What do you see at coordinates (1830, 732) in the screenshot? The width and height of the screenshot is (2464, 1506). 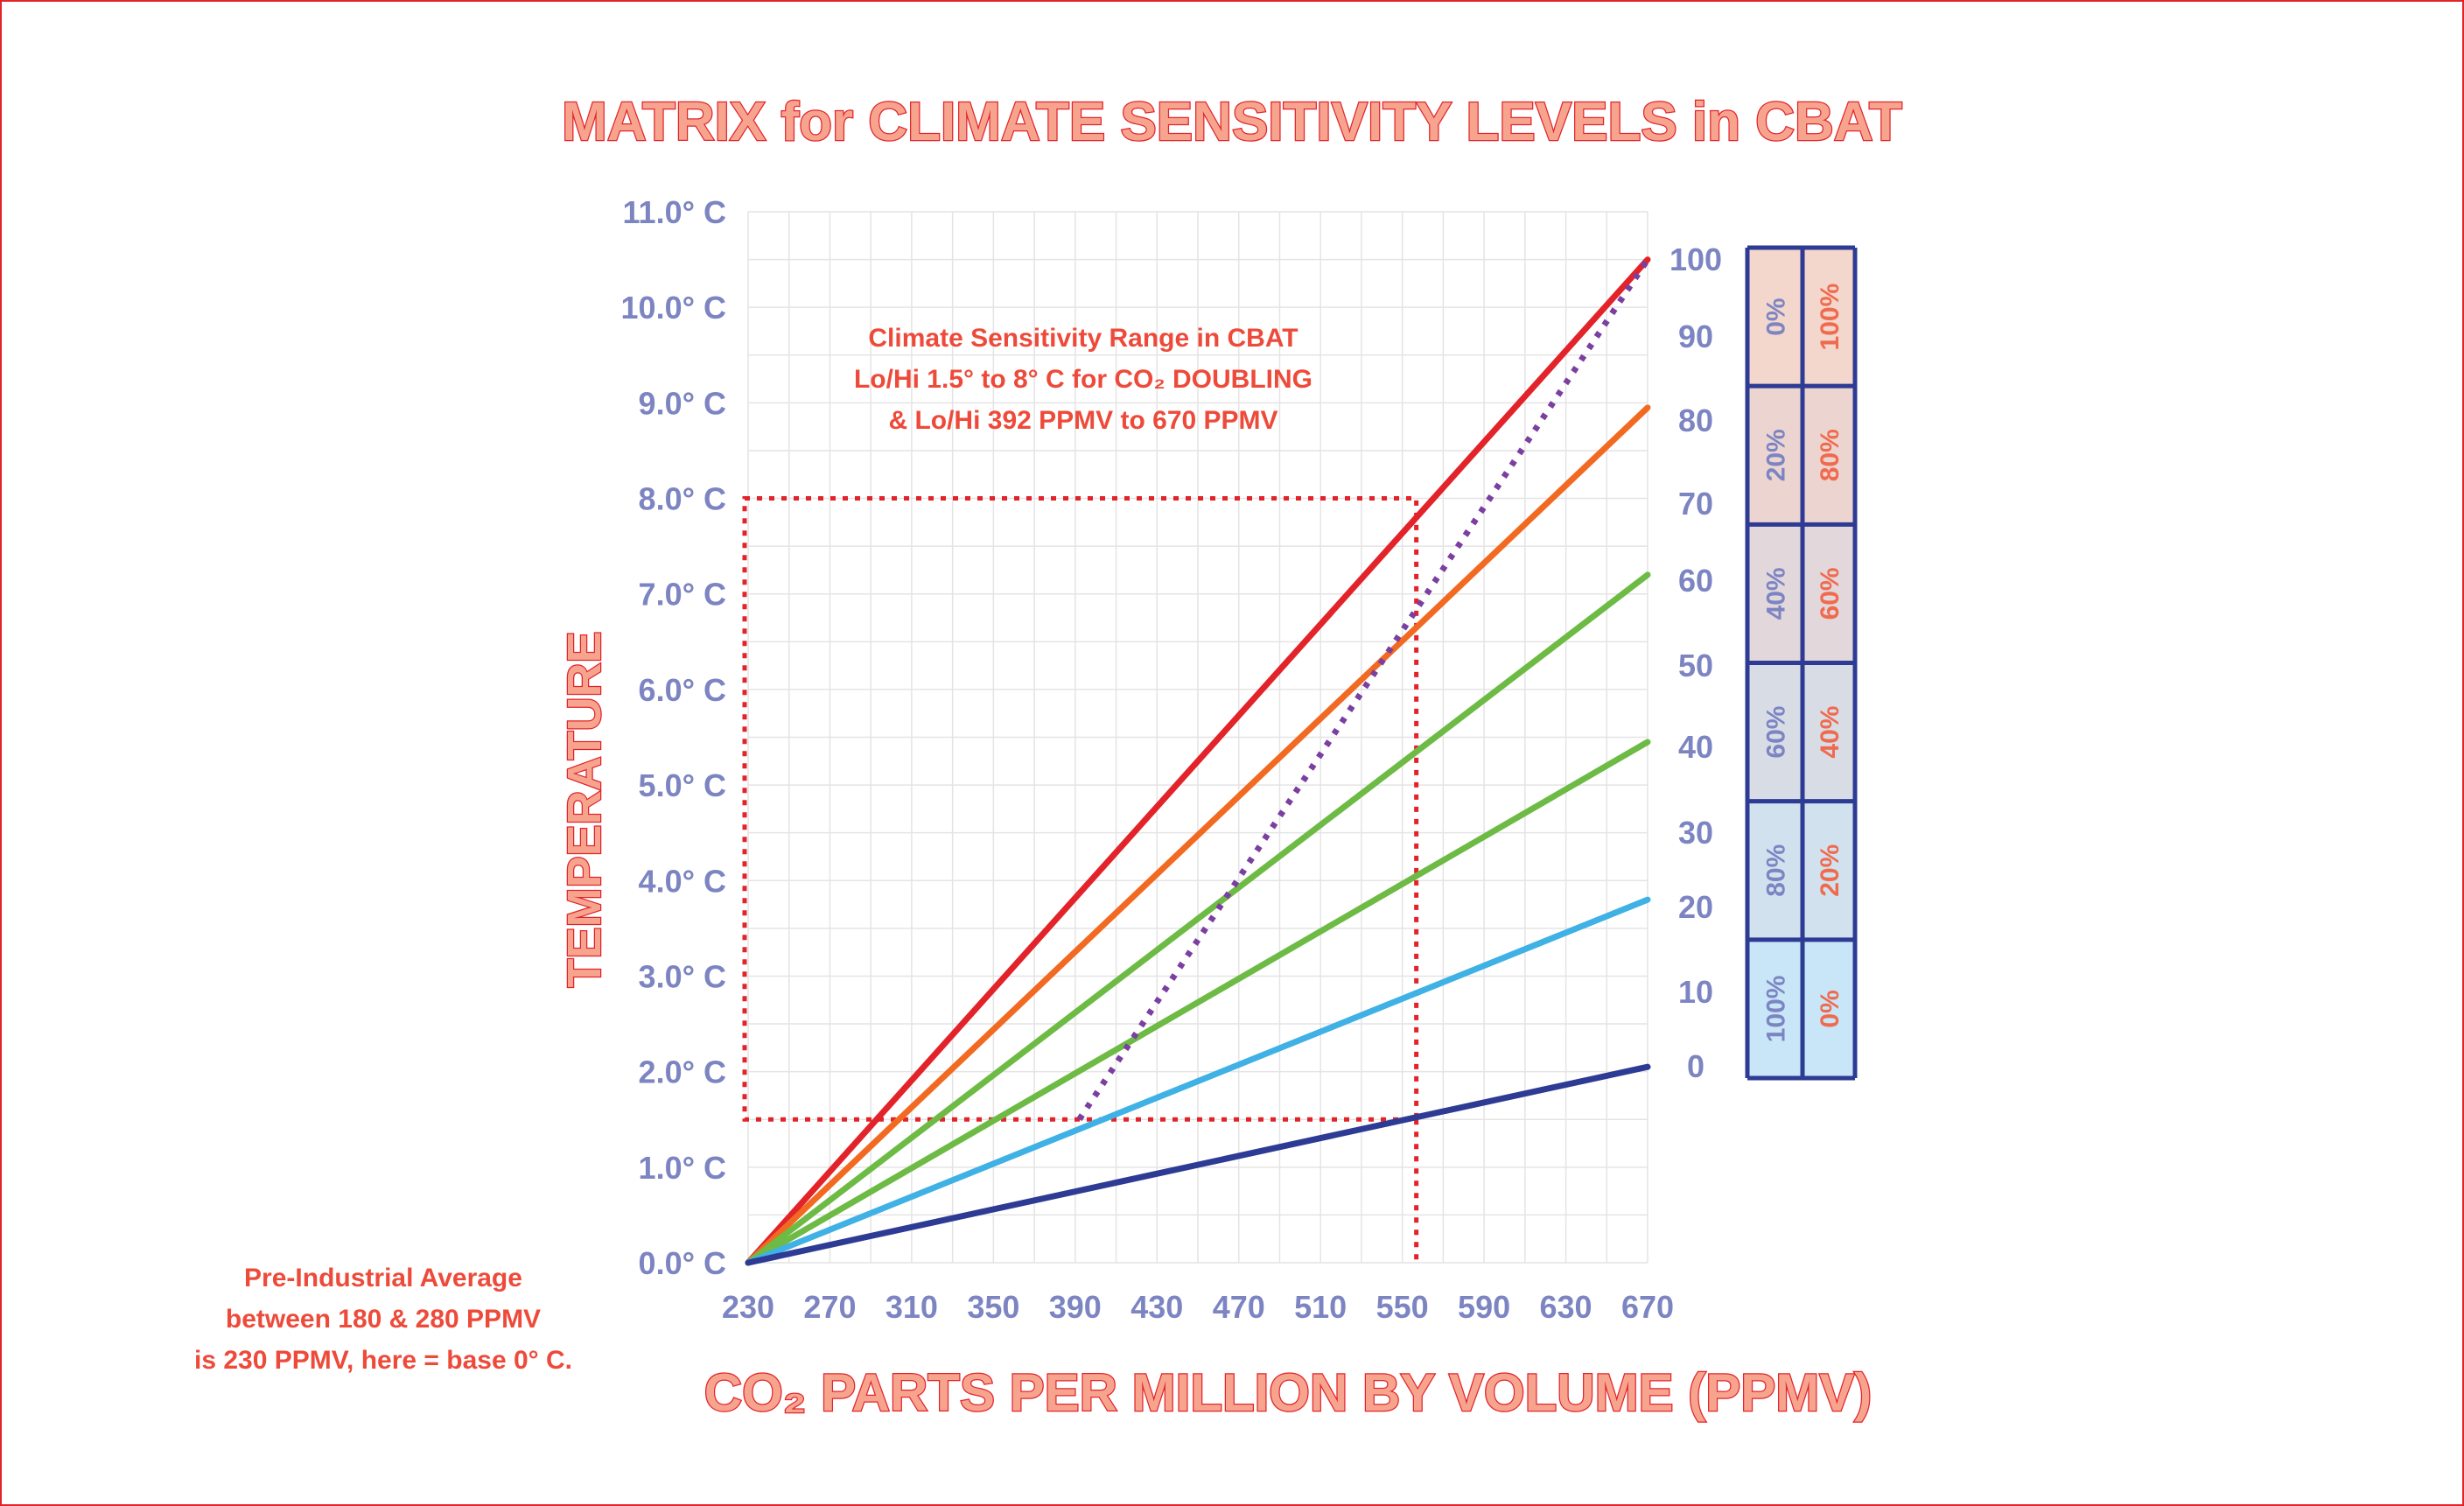 I see `matrix-right-value: 40%` at bounding box center [1830, 732].